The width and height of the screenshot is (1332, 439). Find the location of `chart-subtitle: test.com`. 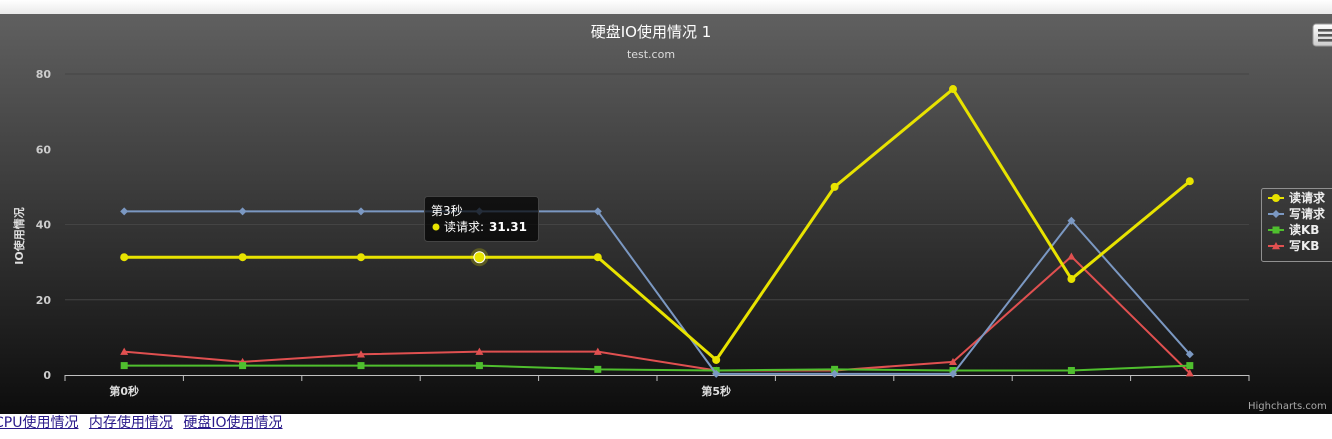

chart-subtitle: test.com is located at coordinates (651, 54).